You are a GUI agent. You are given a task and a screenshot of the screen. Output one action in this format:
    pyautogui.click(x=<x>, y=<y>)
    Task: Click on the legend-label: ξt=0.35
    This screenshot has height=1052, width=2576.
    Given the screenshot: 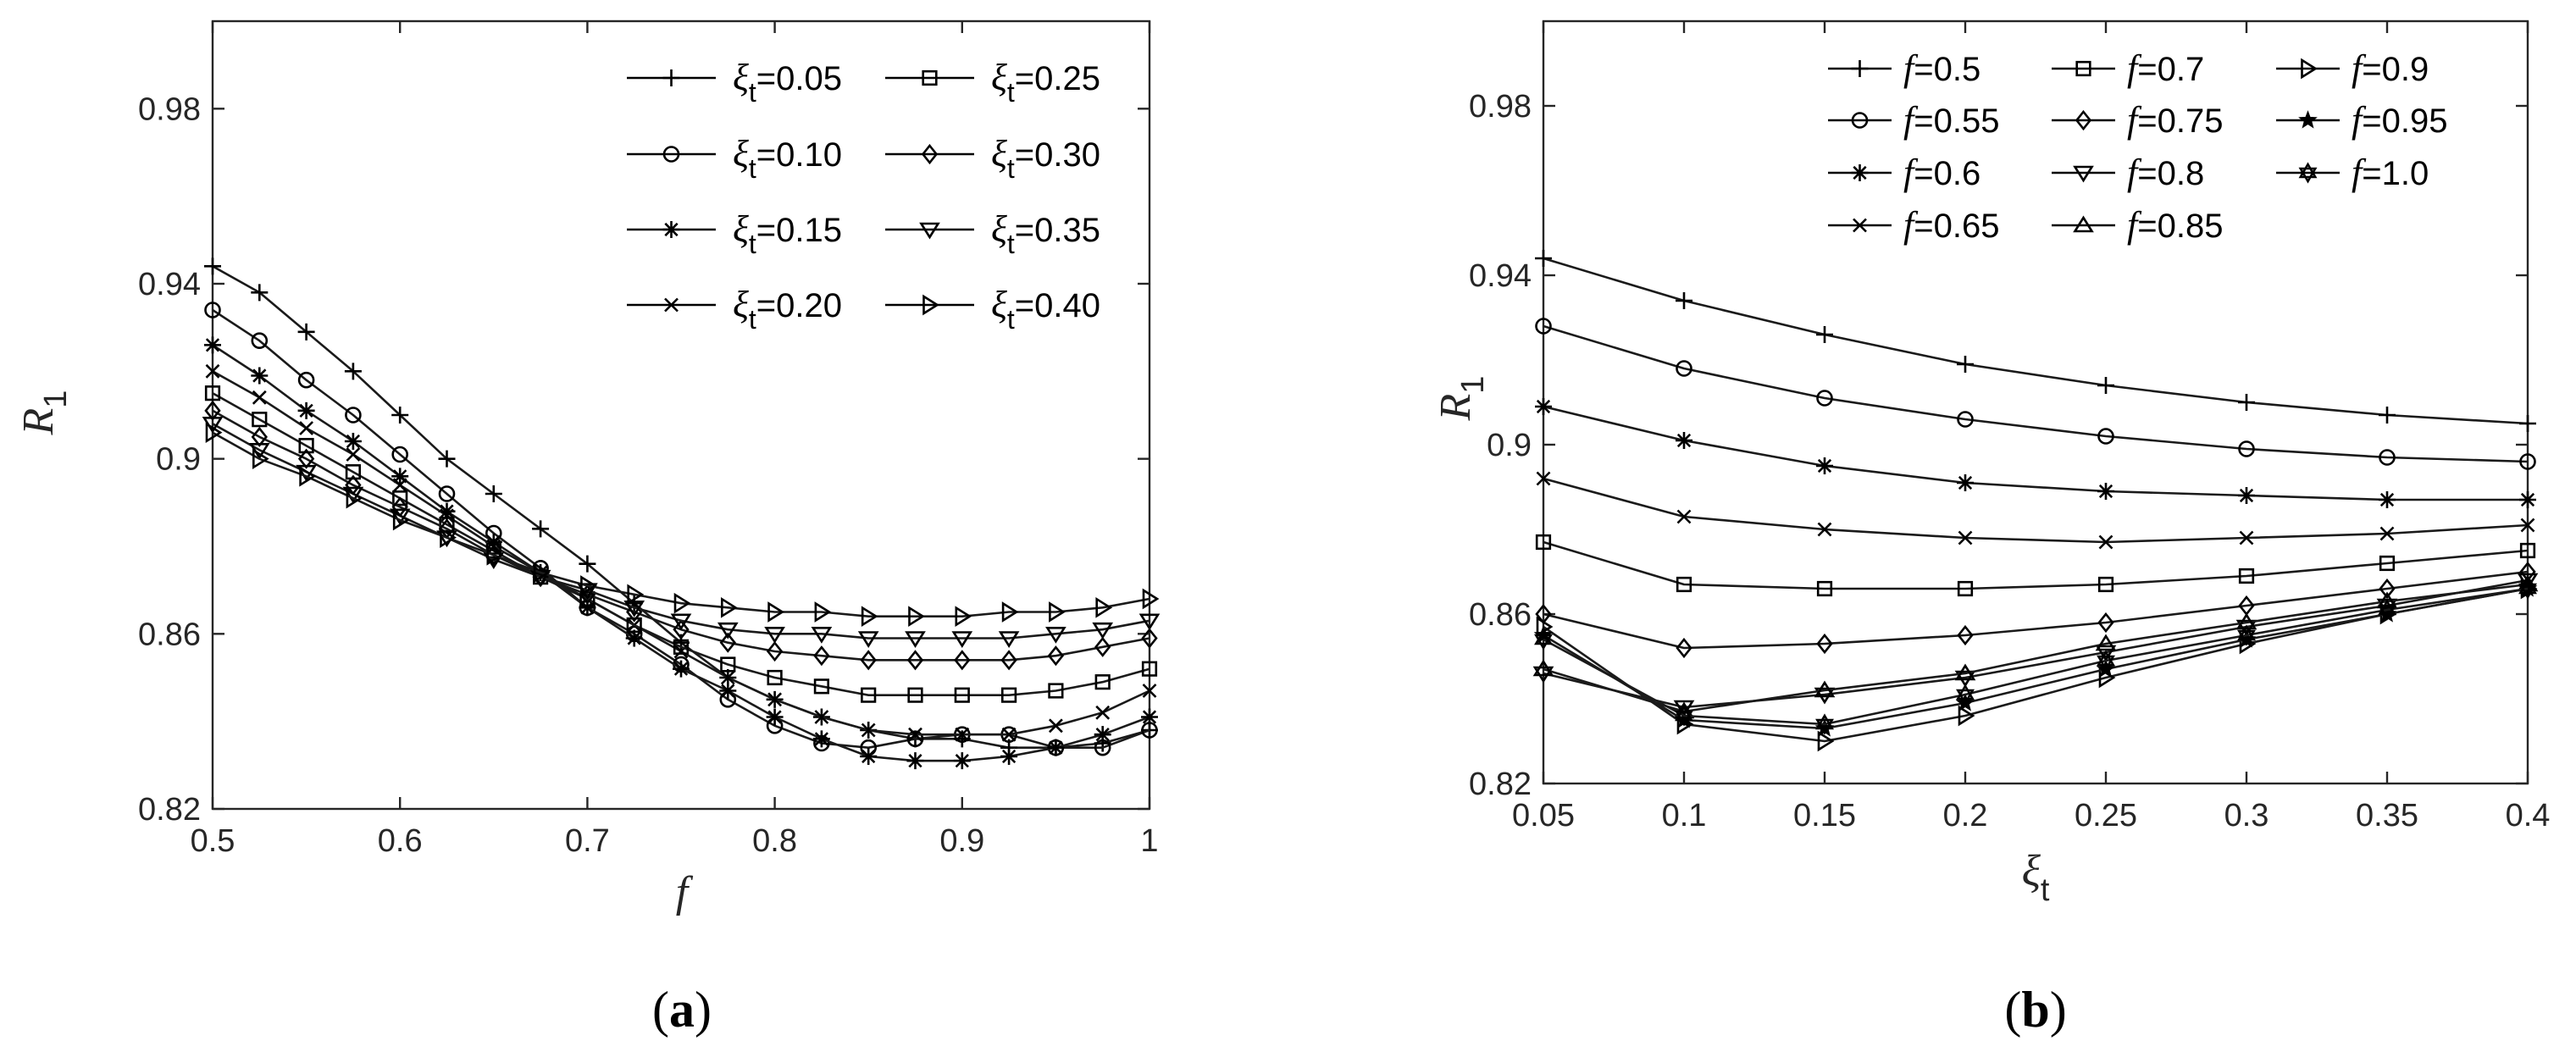 What is the action you would take?
    pyautogui.click(x=1045, y=233)
    